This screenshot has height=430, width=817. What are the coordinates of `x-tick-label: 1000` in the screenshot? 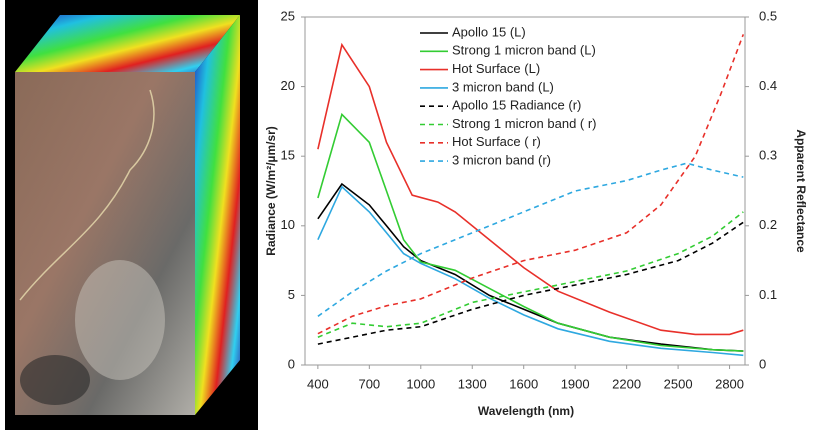 It's located at (420, 383).